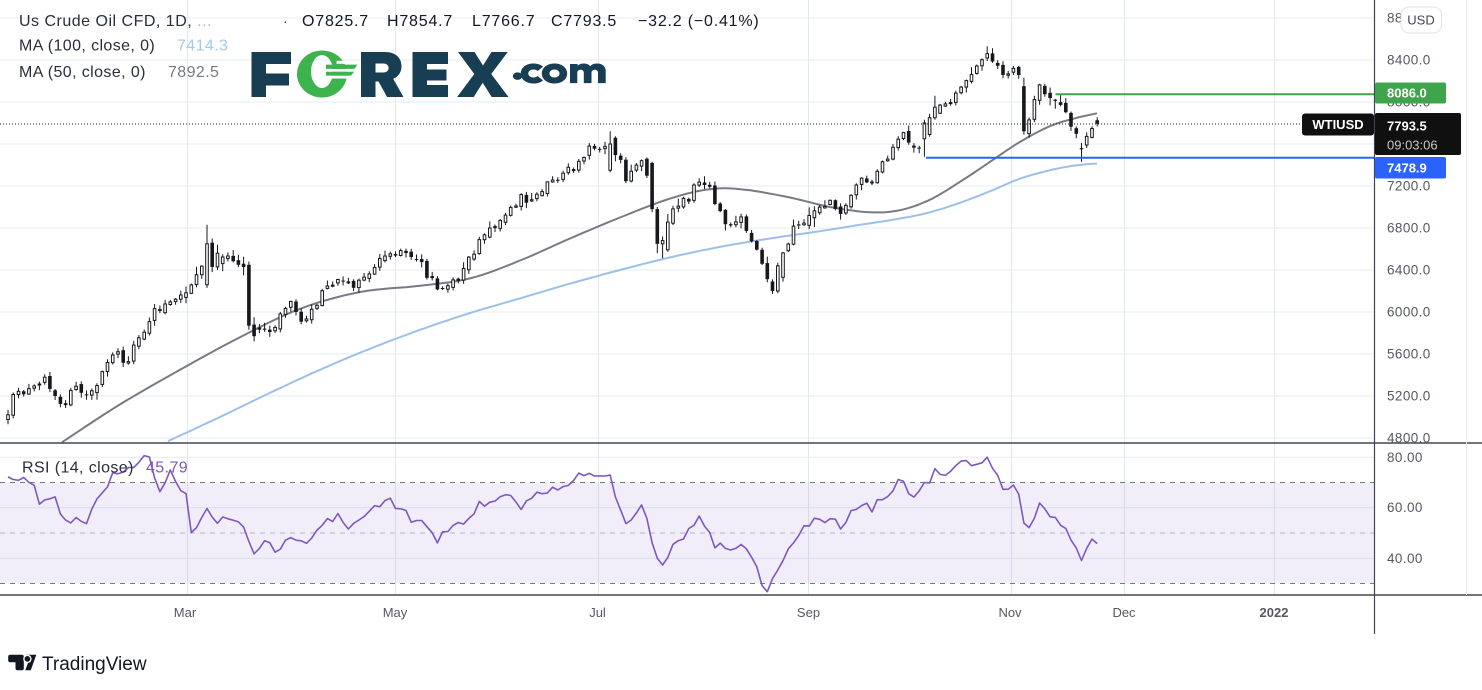 This screenshot has width=1482, height=690. What do you see at coordinates (1409, 228) in the screenshot?
I see `svg-text: 6800.0` at bounding box center [1409, 228].